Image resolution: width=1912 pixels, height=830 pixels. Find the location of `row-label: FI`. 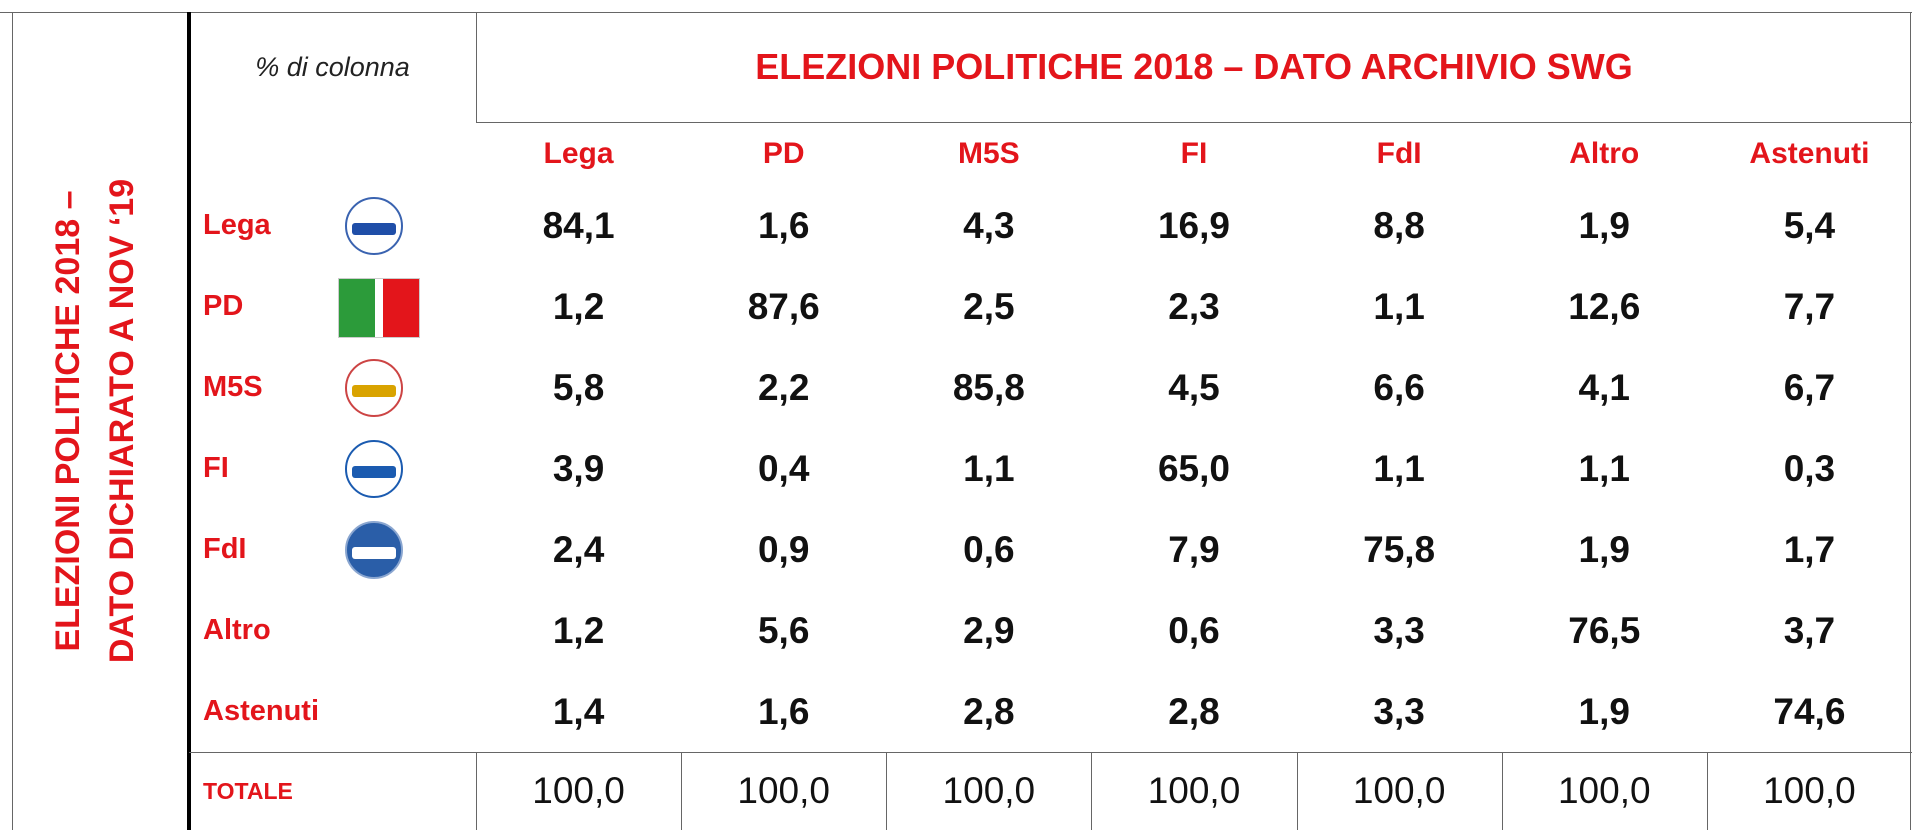

row-label: FI is located at coordinates (216, 468).